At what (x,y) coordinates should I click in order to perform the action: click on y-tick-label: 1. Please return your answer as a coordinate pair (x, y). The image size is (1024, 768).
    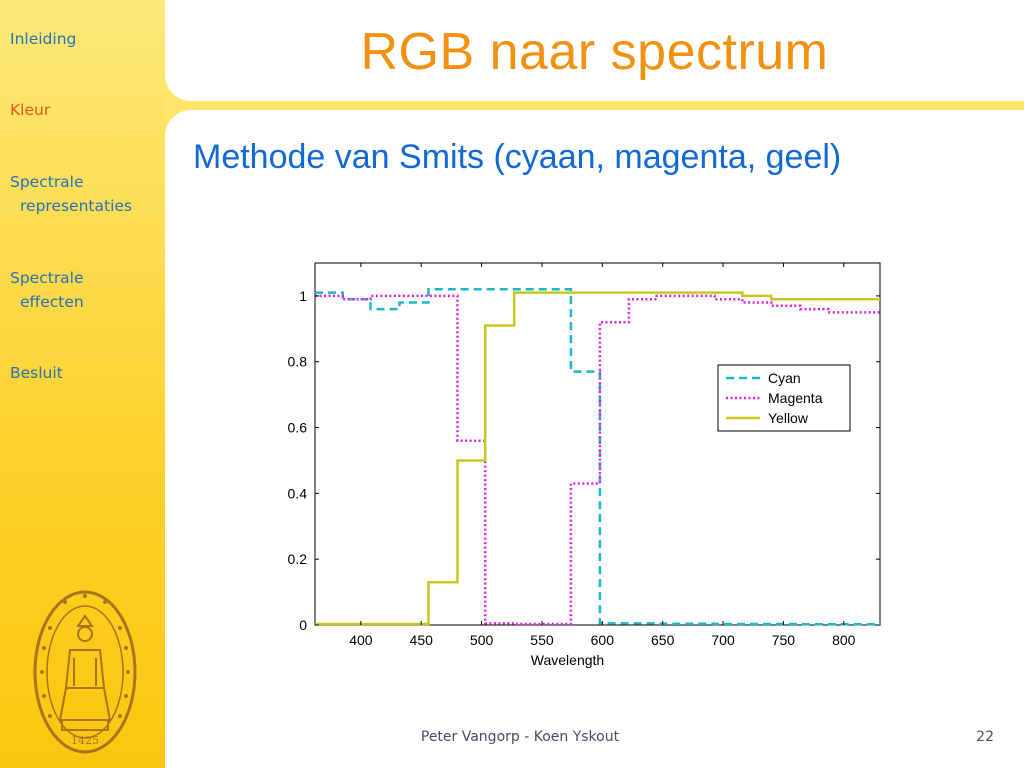
    Looking at the image, I should click on (303, 296).